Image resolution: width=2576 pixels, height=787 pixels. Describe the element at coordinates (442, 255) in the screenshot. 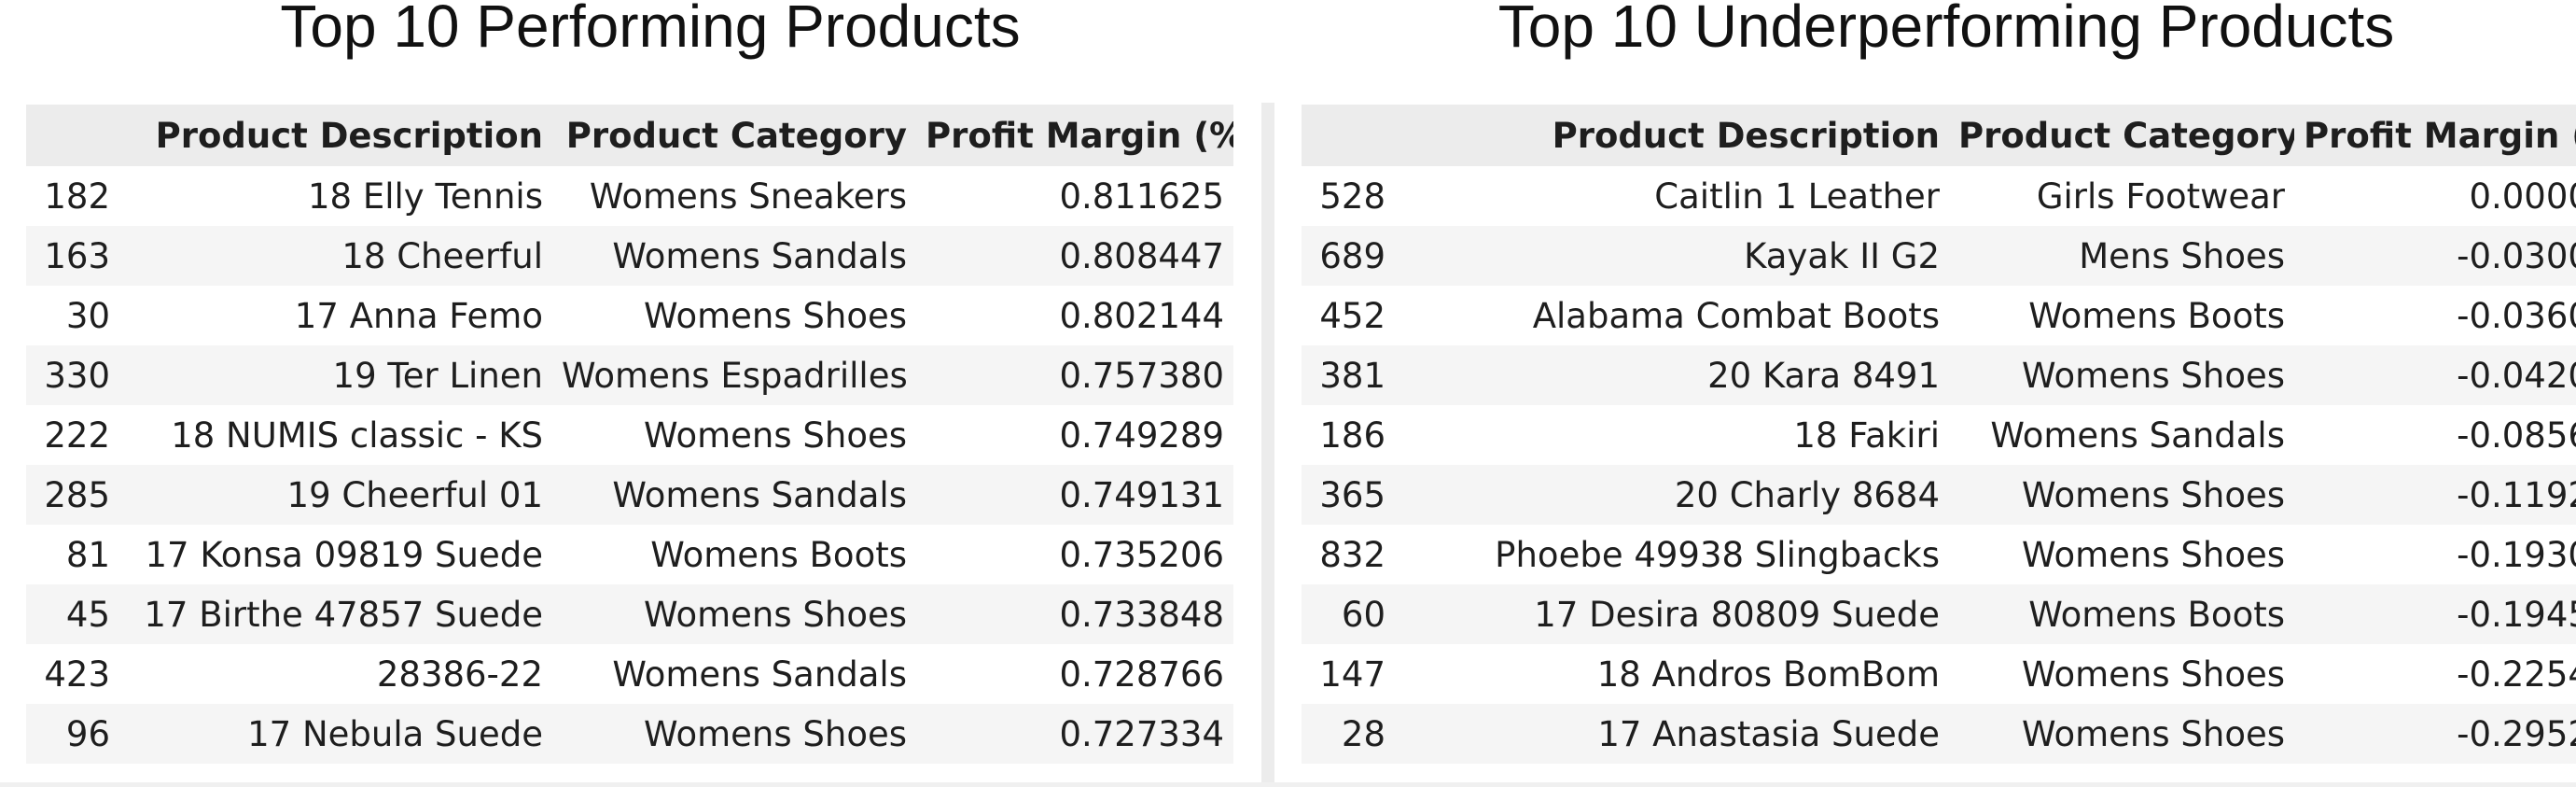

I see `product-description-cell: 18 Cheerful` at that location.